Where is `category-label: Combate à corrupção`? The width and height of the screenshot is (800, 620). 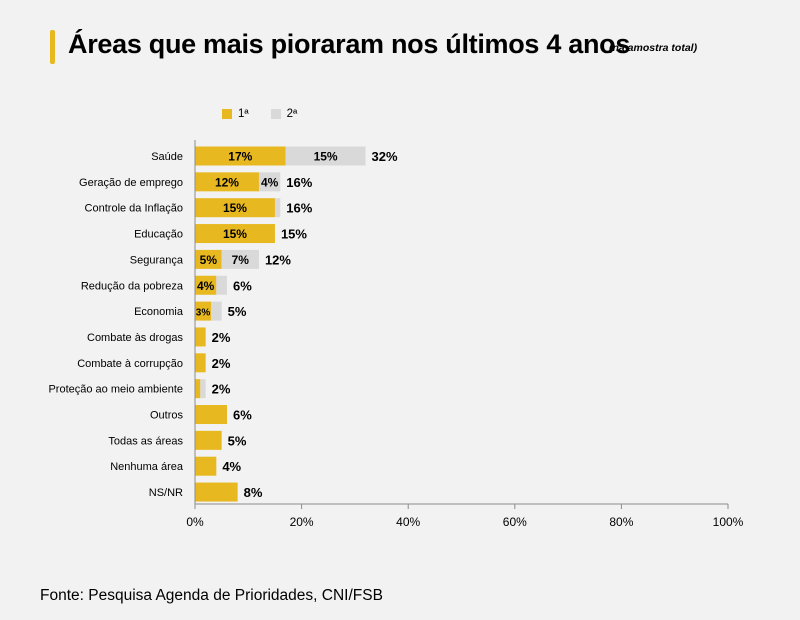
category-label: Combate à corrupção is located at coordinates (130, 364).